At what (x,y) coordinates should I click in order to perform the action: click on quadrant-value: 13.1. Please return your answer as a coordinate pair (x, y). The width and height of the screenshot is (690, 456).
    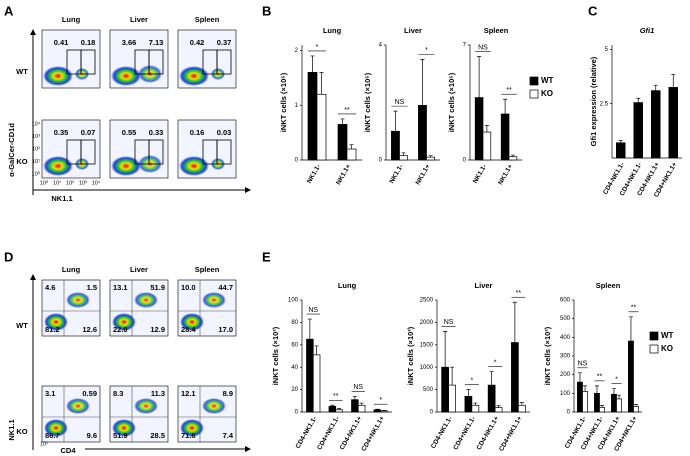
    Looking at the image, I should click on (120, 287).